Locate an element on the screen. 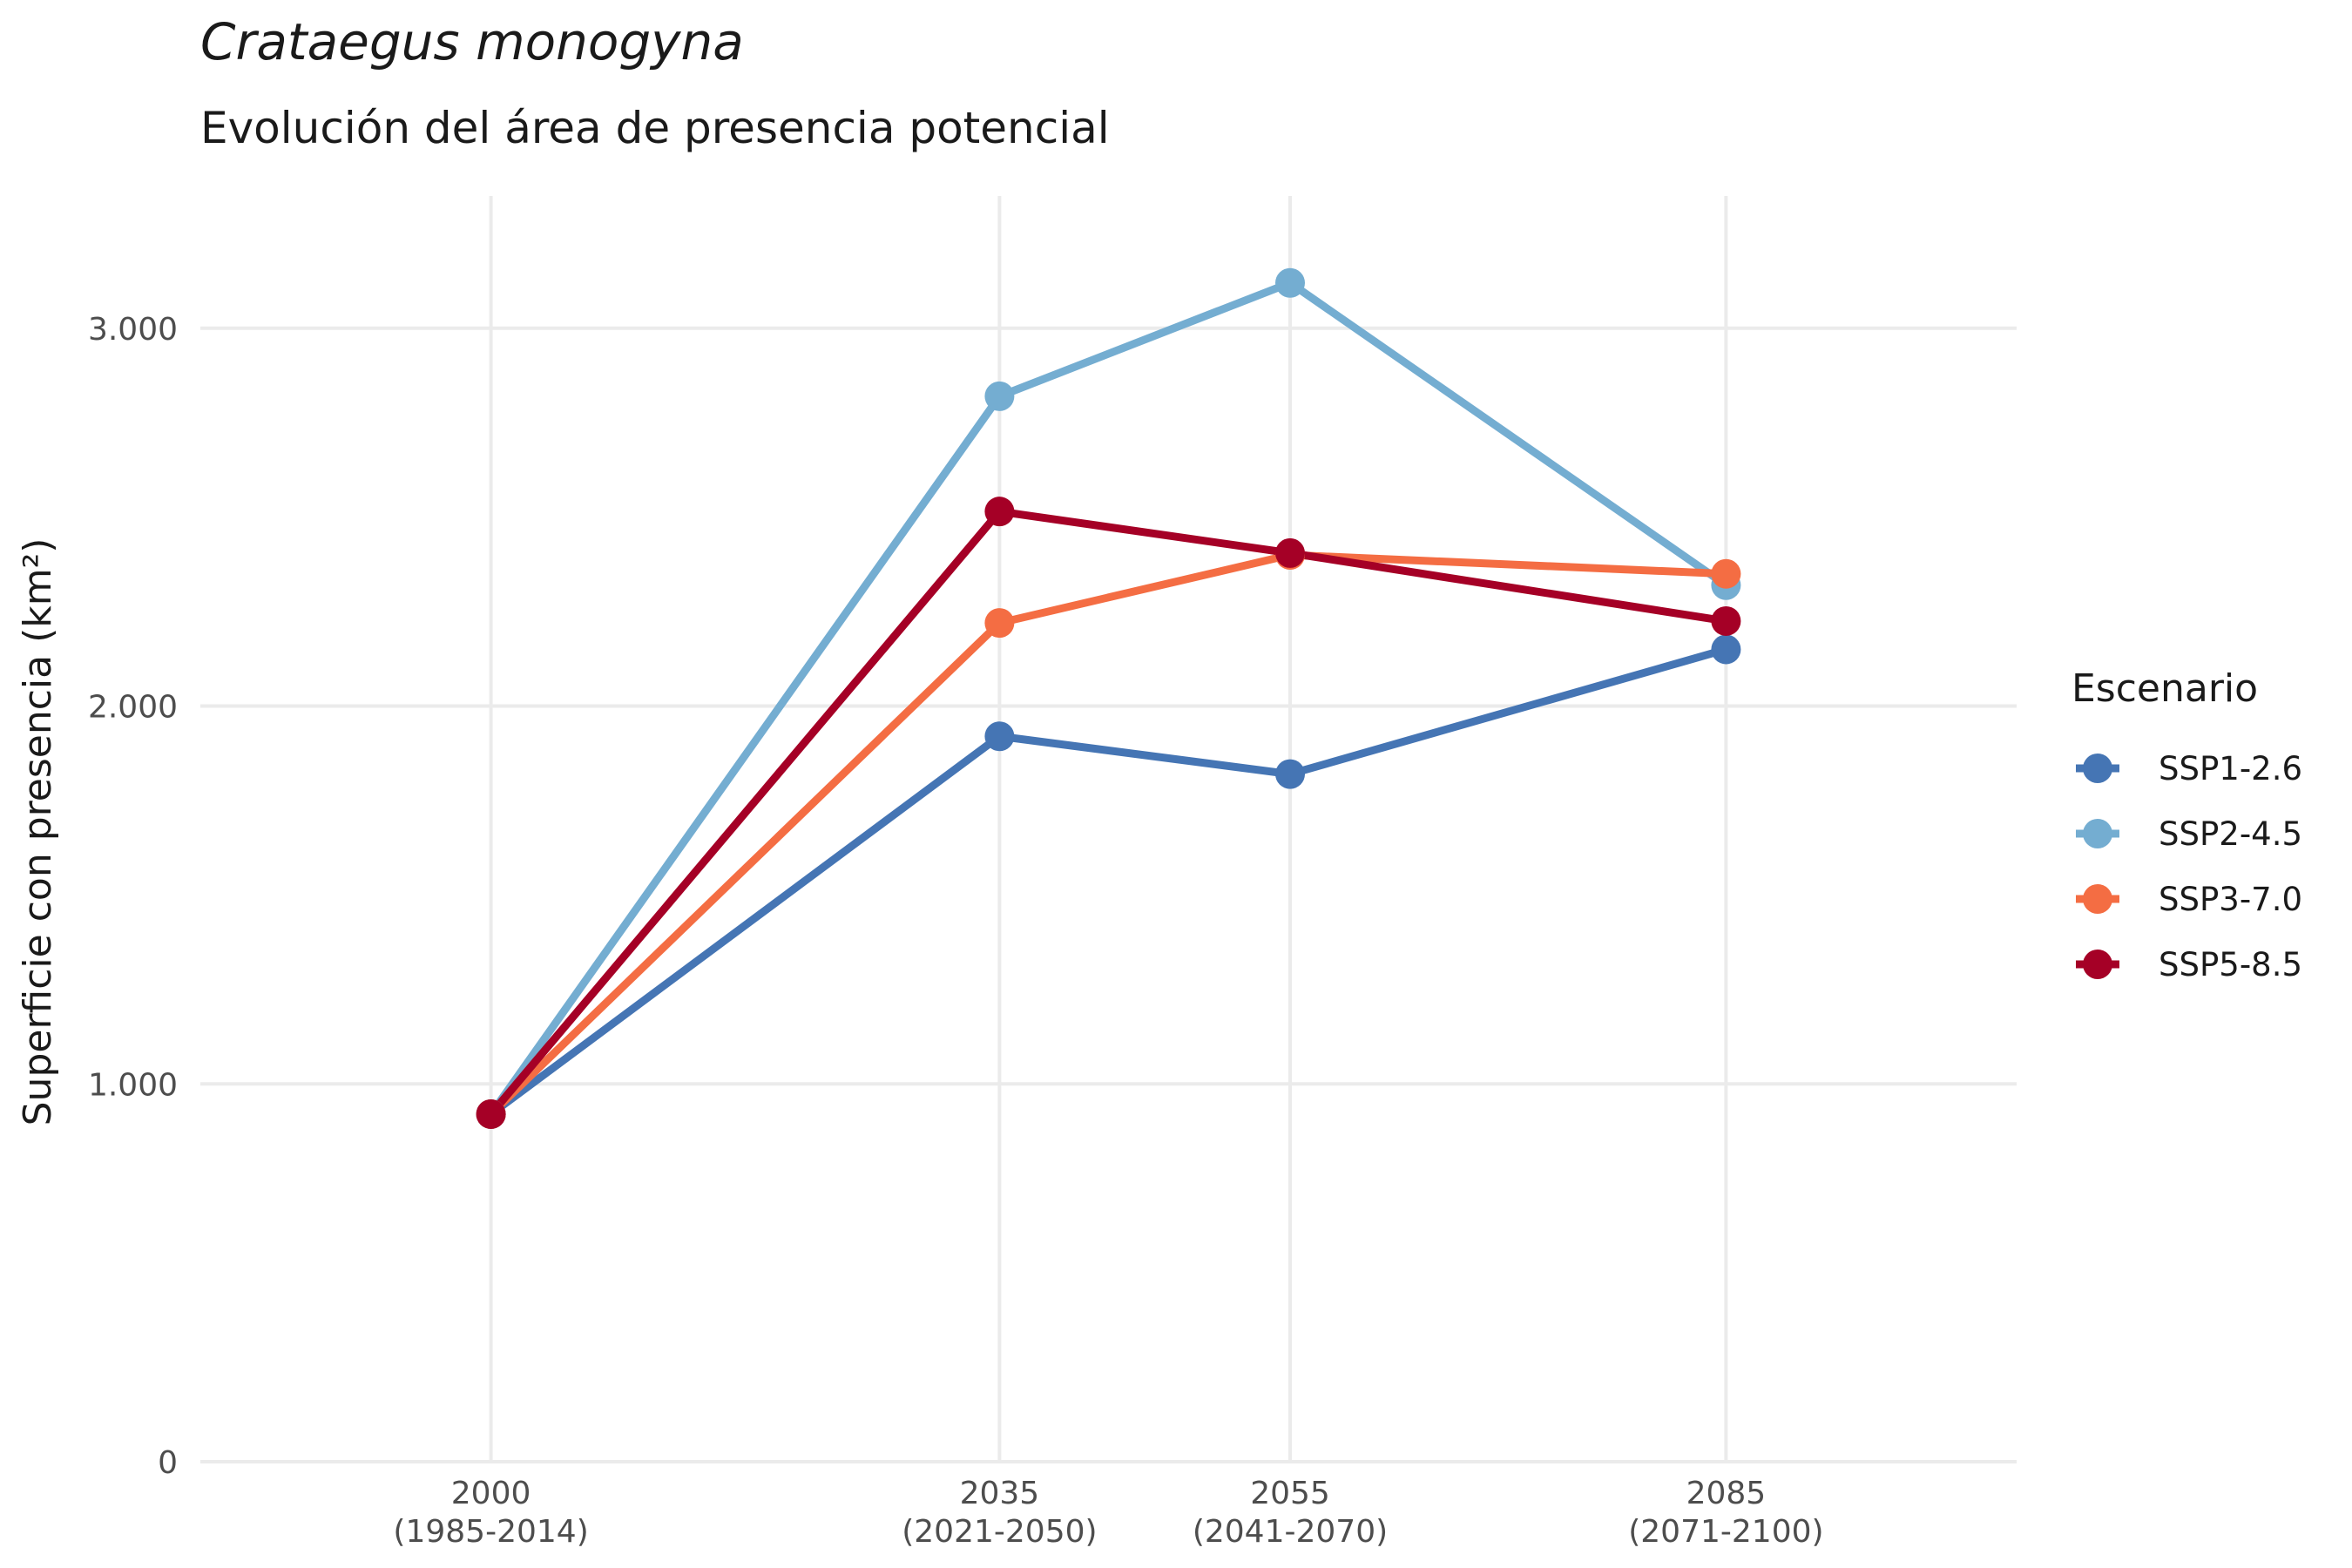 The image size is (2352, 1568). x-tick-label: 2085 is located at coordinates (1726, 1493).